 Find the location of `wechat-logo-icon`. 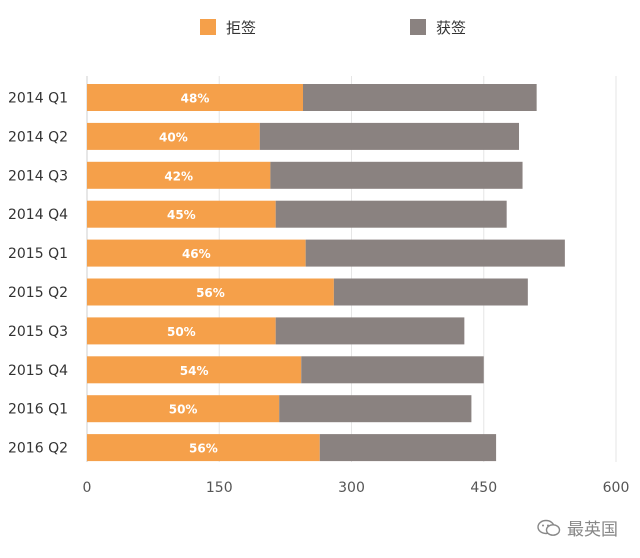

wechat-logo-icon is located at coordinates (549, 527).